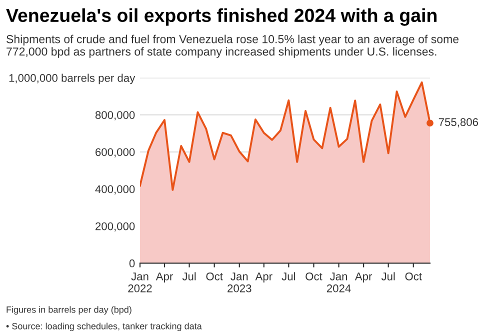 The image size is (500, 331). What do you see at coordinates (140, 282) in the screenshot?
I see `x-tick-label: Jan 2022` at bounding box center [140, 282].